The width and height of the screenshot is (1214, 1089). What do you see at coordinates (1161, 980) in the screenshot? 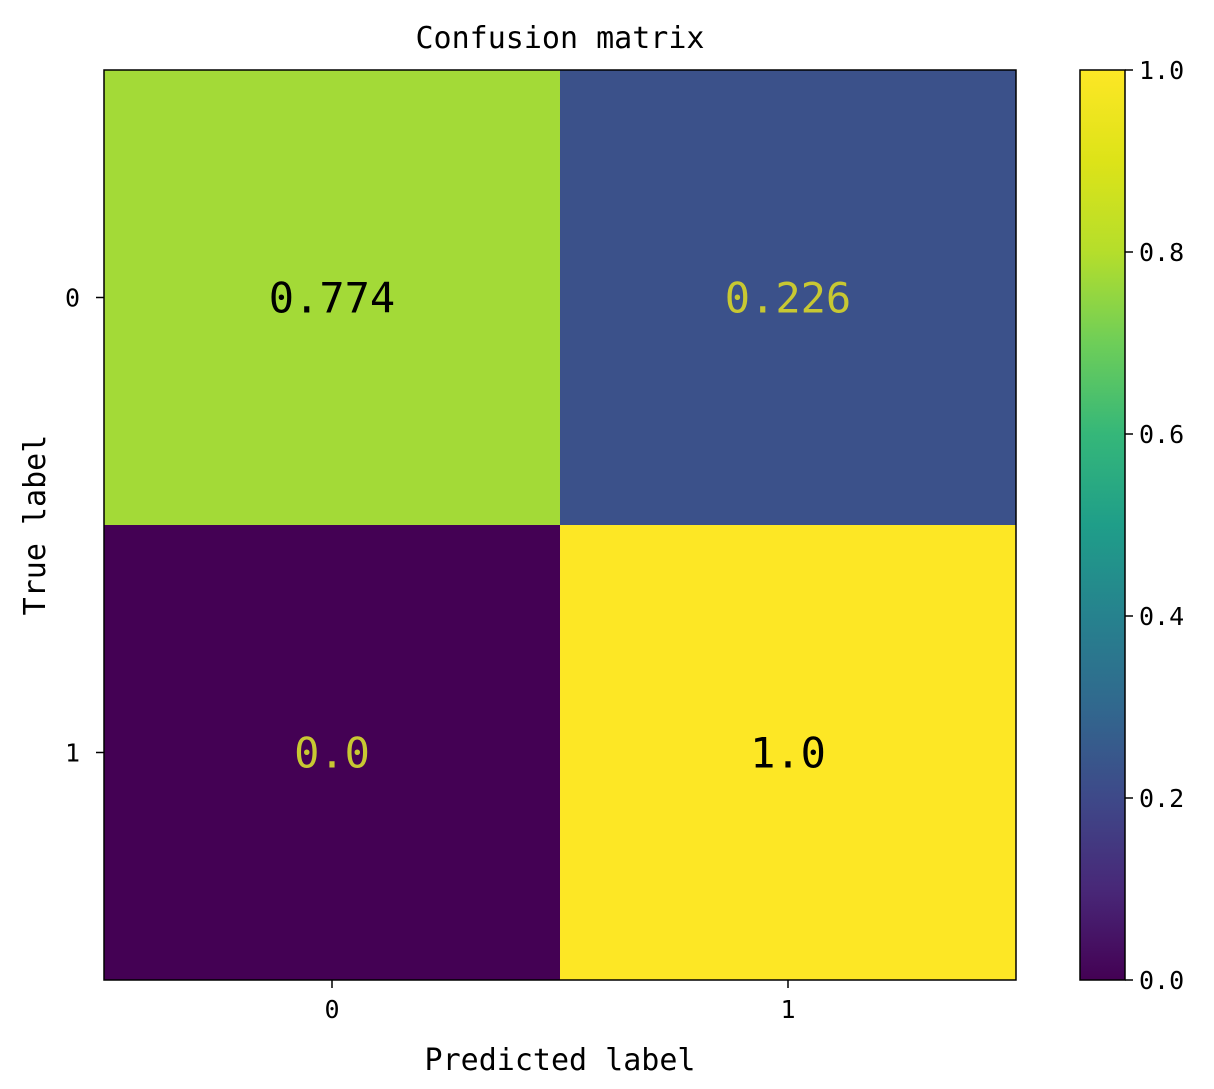
I see `colorbar-tick-label: 0.0` at bounding box center [1161, 980].